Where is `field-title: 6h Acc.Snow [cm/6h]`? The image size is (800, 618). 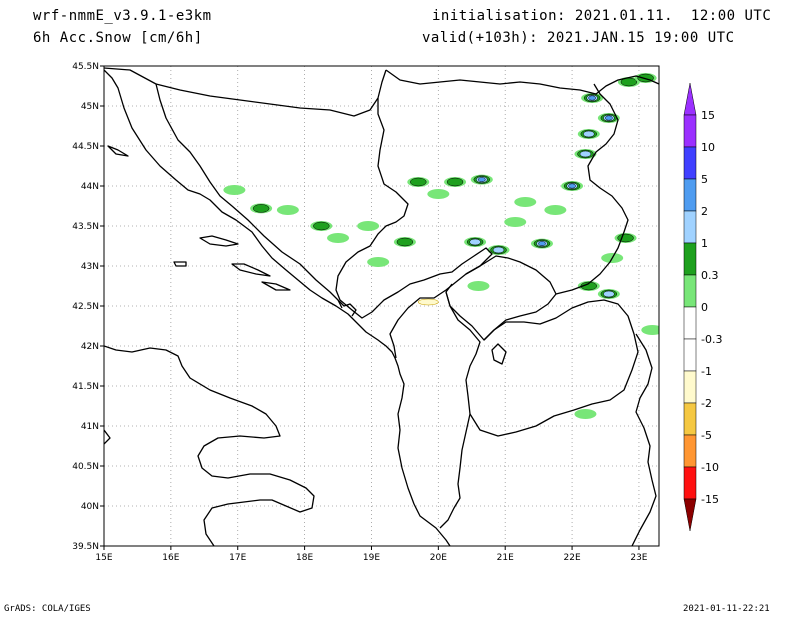 field-title: 6h Acc.Snow [cm/6h] is located at coordinates (118, 38).